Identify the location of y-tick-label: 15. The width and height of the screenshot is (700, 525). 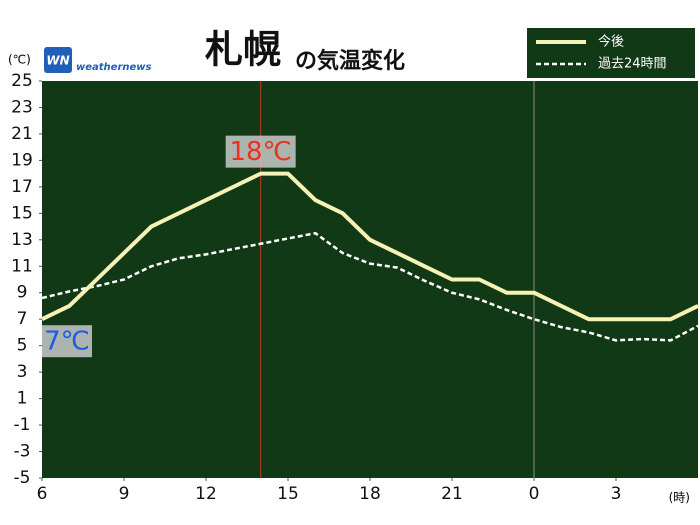
(22, 213).